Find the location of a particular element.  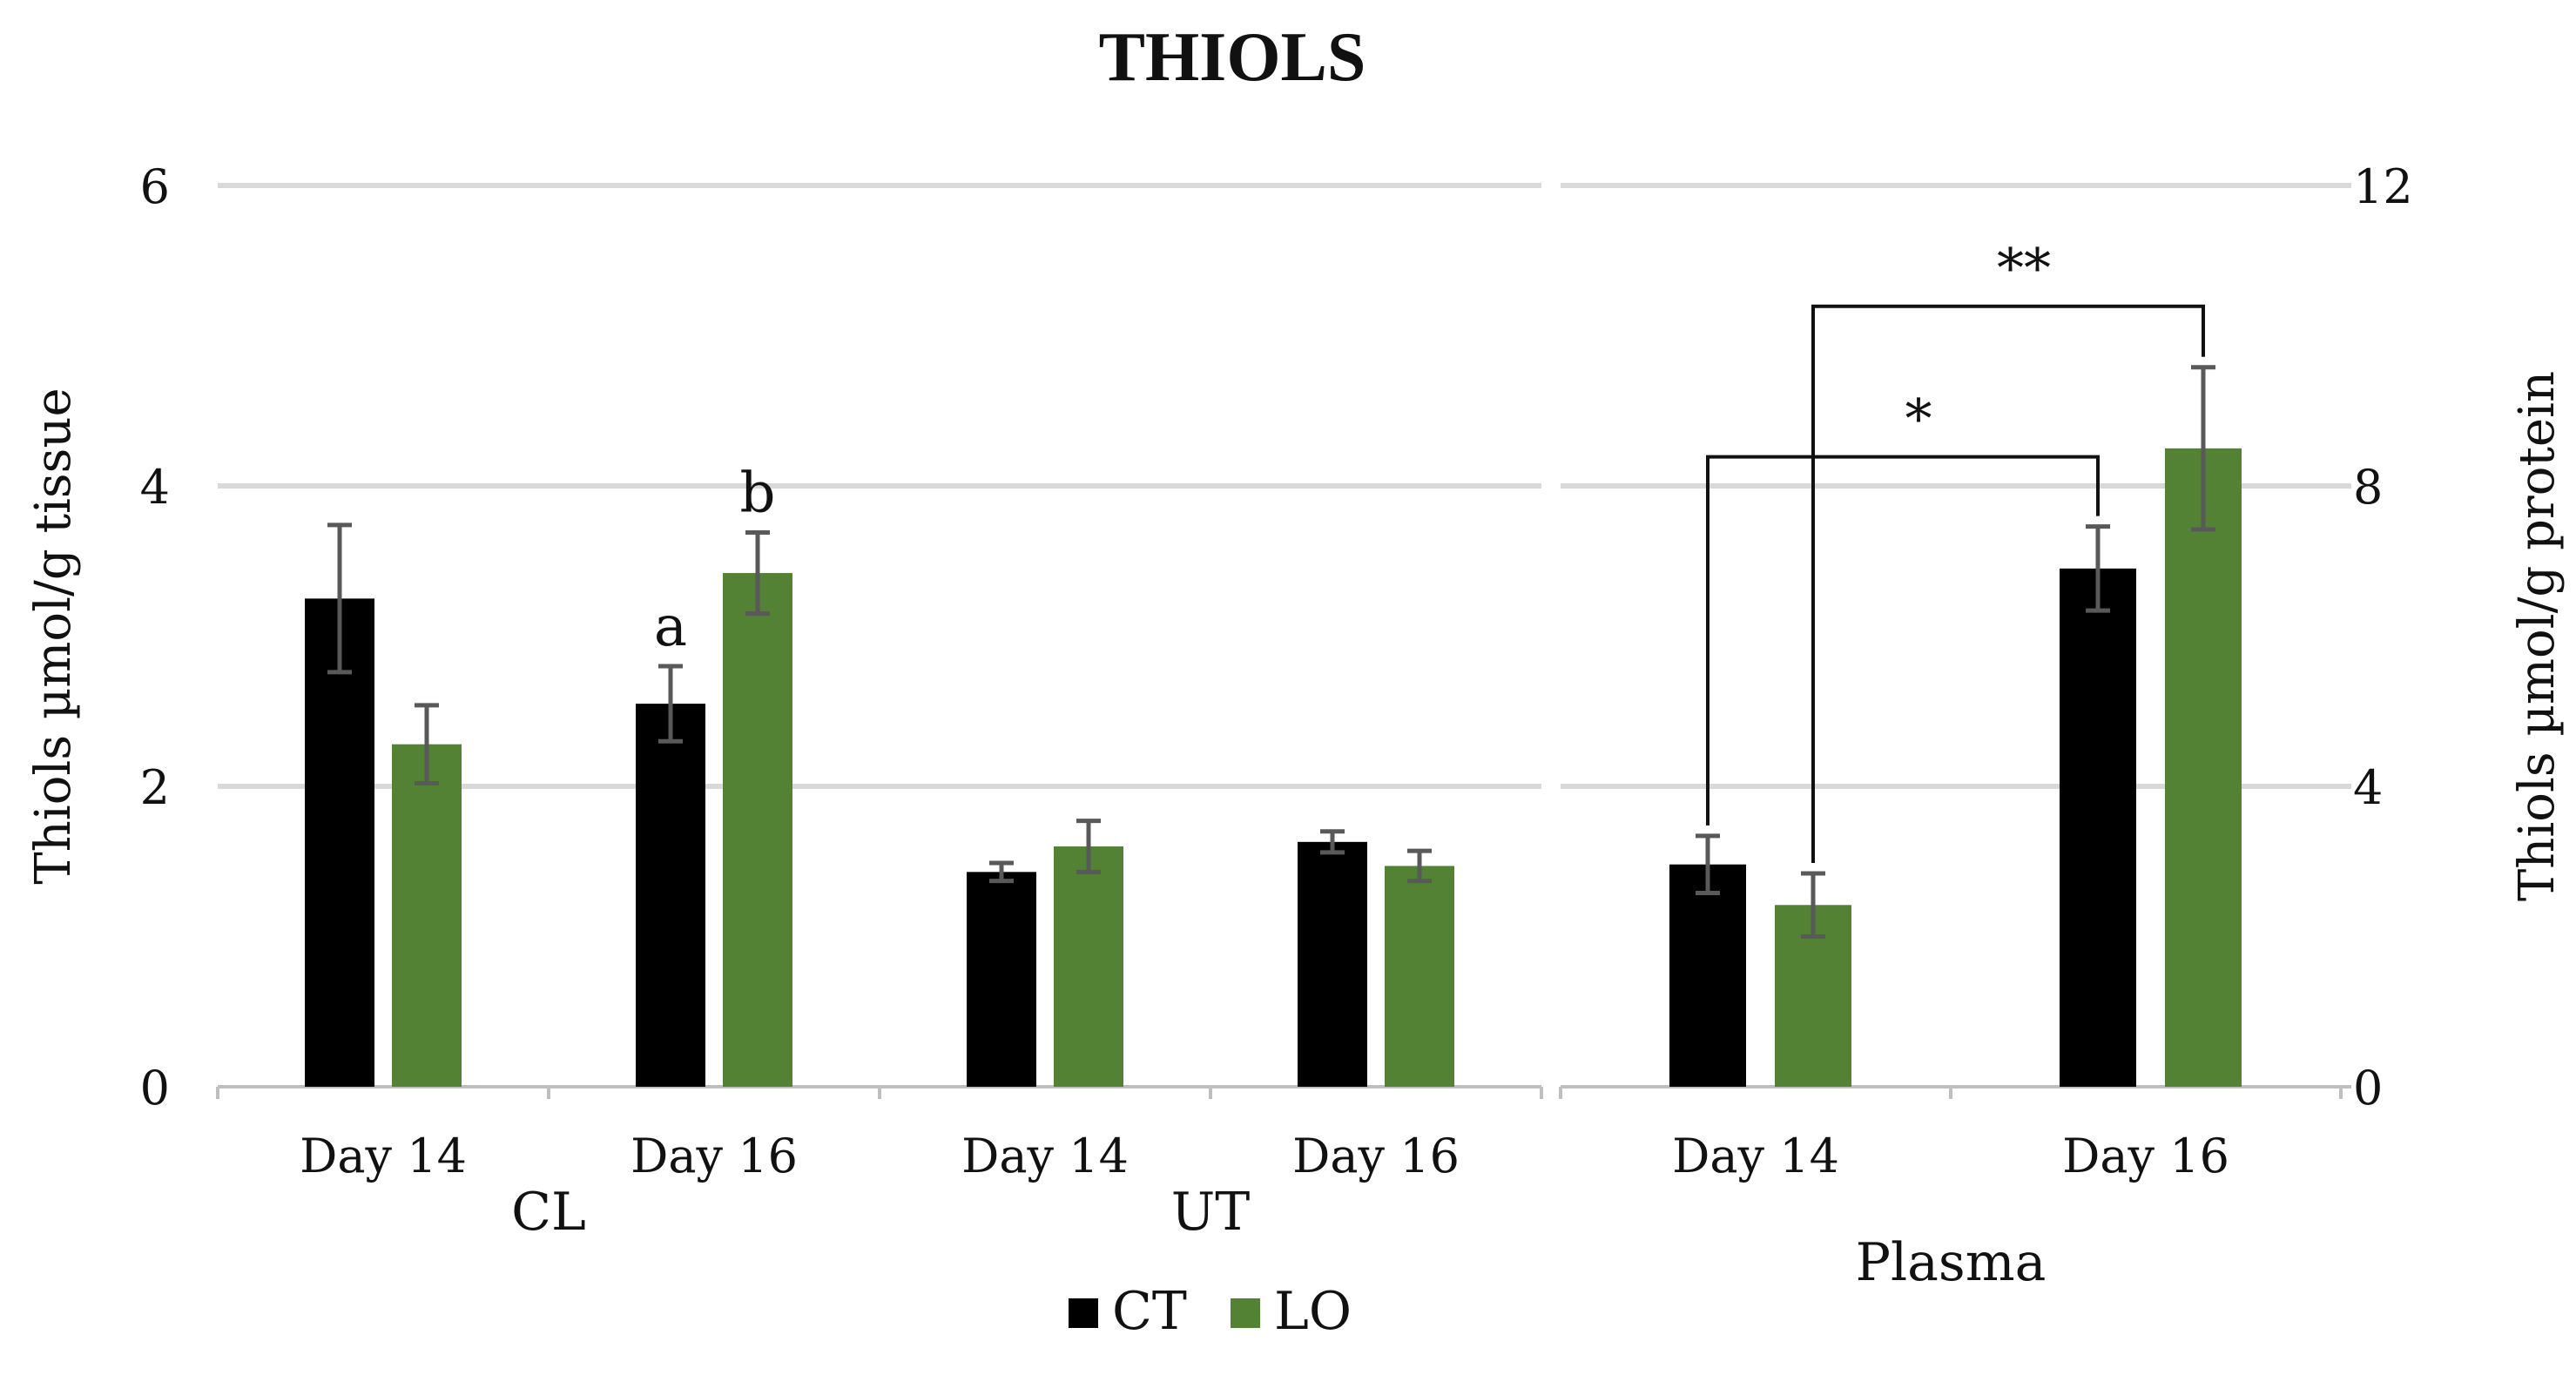

significance-label: * is located at coordinates (1919, 419).